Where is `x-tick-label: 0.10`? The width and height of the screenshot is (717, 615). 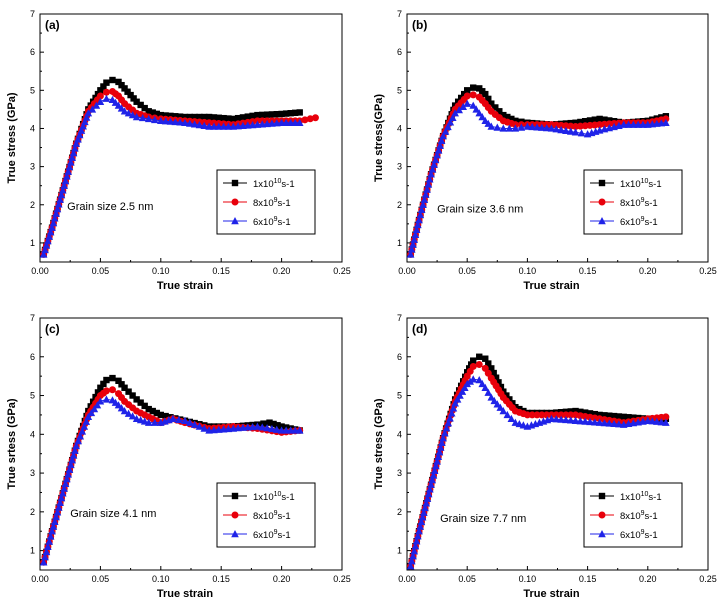 x-tick-label: 0.10 is located at coordinates (528, 579).